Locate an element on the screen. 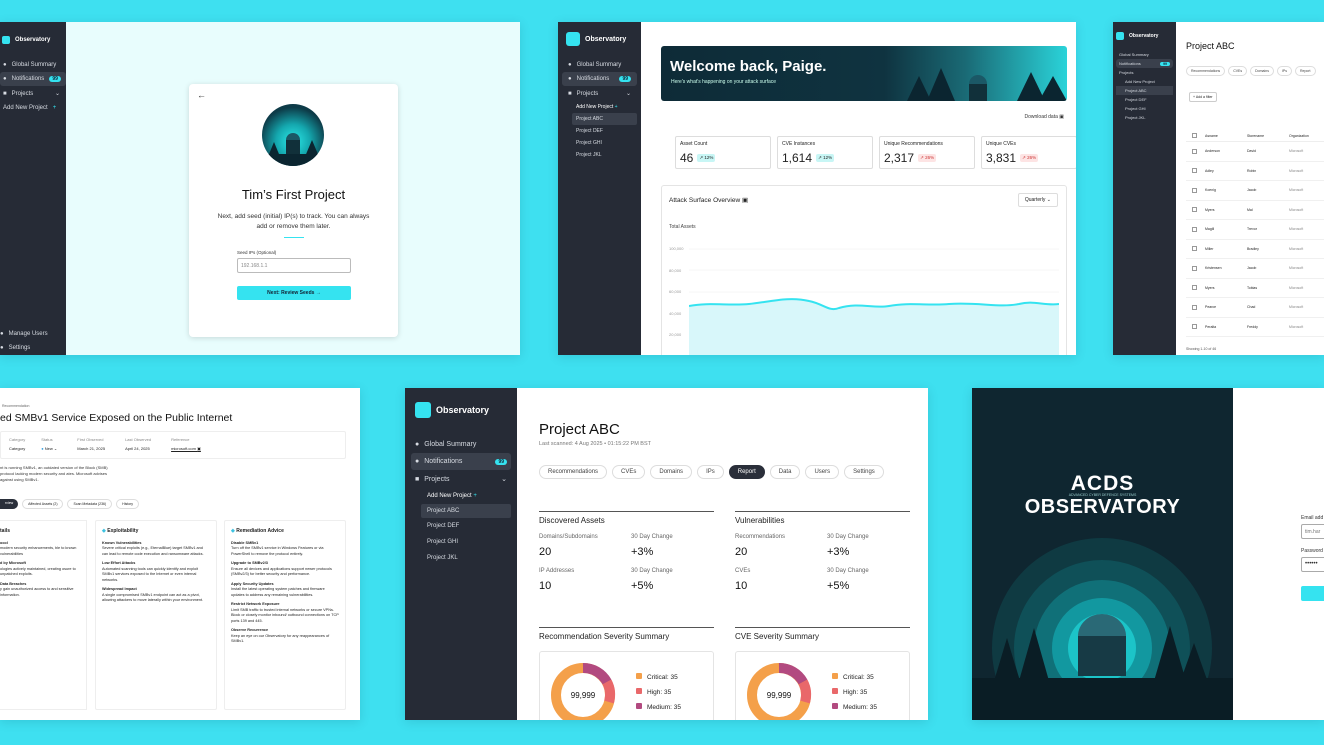 The image size is (1324, 745). nav-add-new-project: Add New Project is located at coordinates (1140, 81).